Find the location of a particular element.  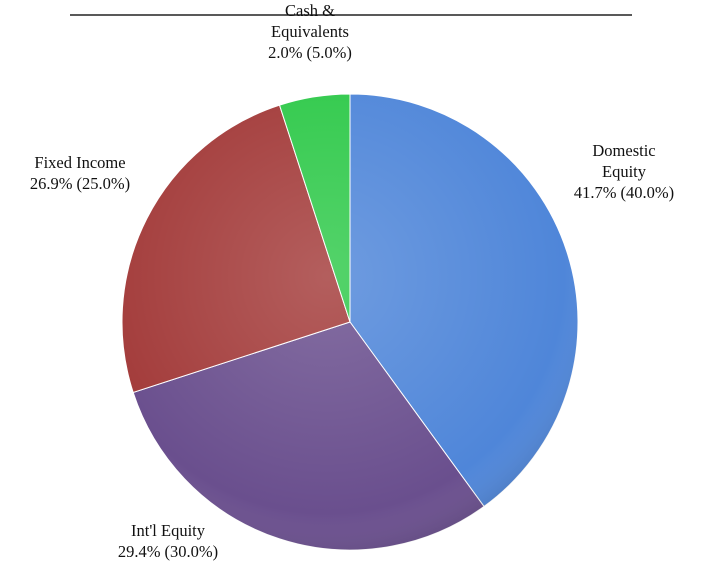

category-name: Domestic Equity is located at coordinates (624, 161).